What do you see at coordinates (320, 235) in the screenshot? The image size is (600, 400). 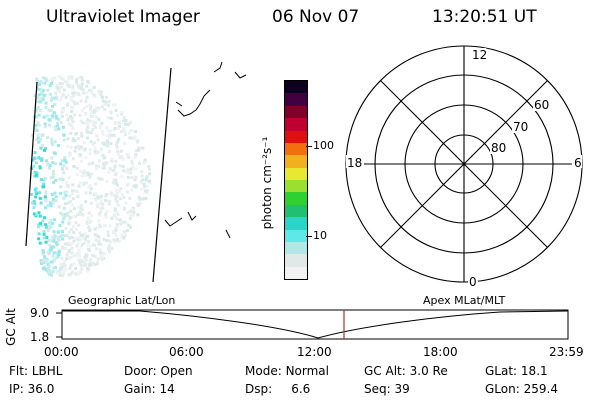 I see `colorbar-tick-label-10: 10` at bounding box center [320, 235].